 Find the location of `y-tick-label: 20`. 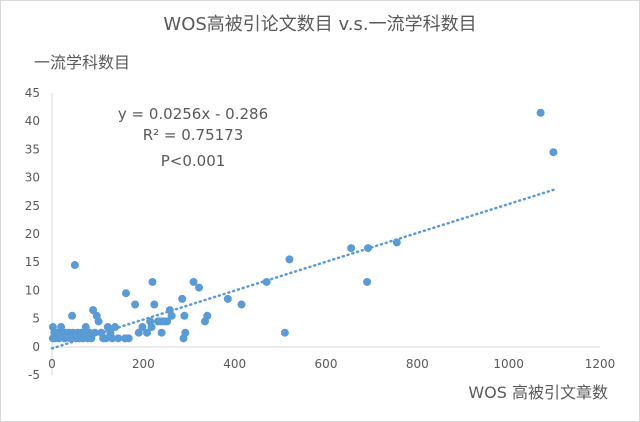

y-tick-label: 20 is located at coordinates (32, 234).